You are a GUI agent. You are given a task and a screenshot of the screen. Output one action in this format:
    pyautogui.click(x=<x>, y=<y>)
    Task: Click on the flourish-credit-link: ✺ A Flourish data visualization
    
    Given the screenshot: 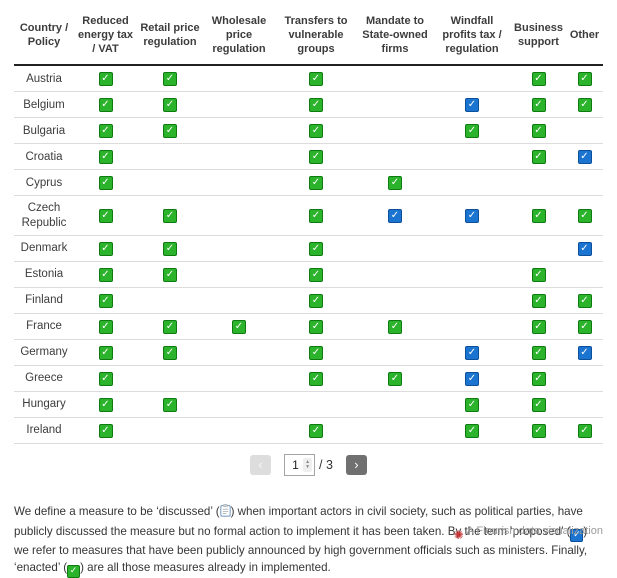 What is the action you would take?
    pyautogui.click(x=528, y=532)
    